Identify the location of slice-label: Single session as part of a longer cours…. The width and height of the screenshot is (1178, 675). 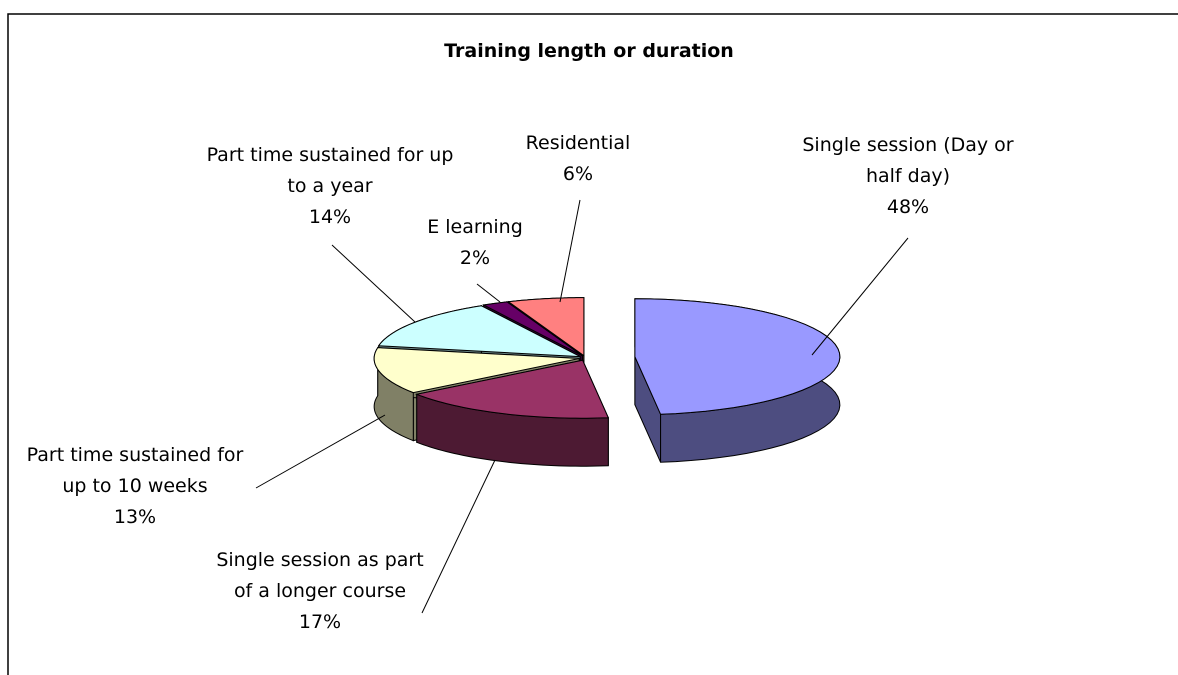
(320, 591).